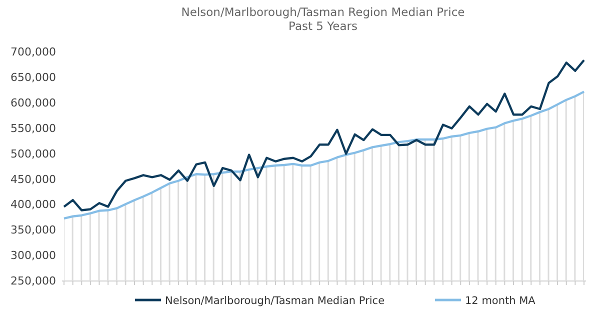  What do you see at coordinates (33, 103) in the screenshot?
I see `y-tick-label: 600,000` at bounding box center [33, 103].